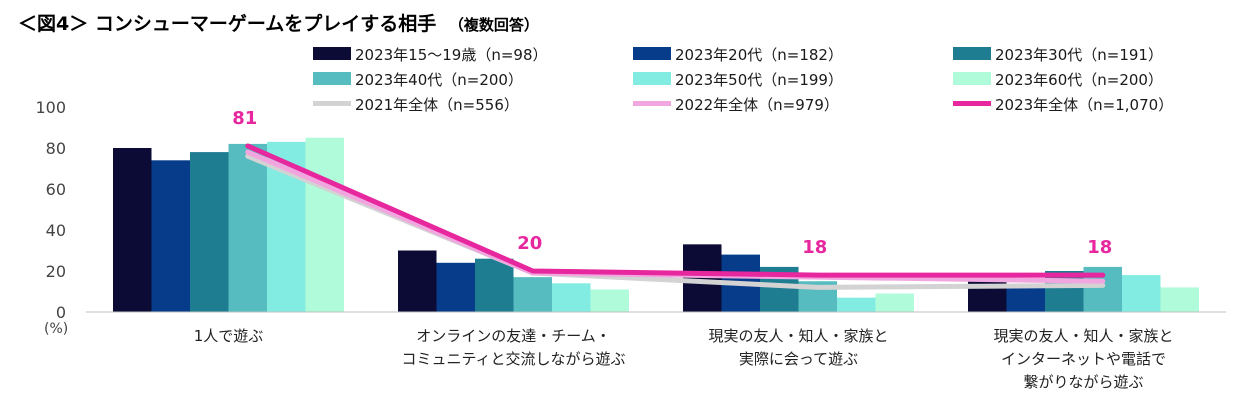 This screenshot has height=409, width=1246. What do you see at coordinates (439, 80) in the screenshot?
I see `legend-label: 2023年40代（n=200）` at bounding box center [439, 80].